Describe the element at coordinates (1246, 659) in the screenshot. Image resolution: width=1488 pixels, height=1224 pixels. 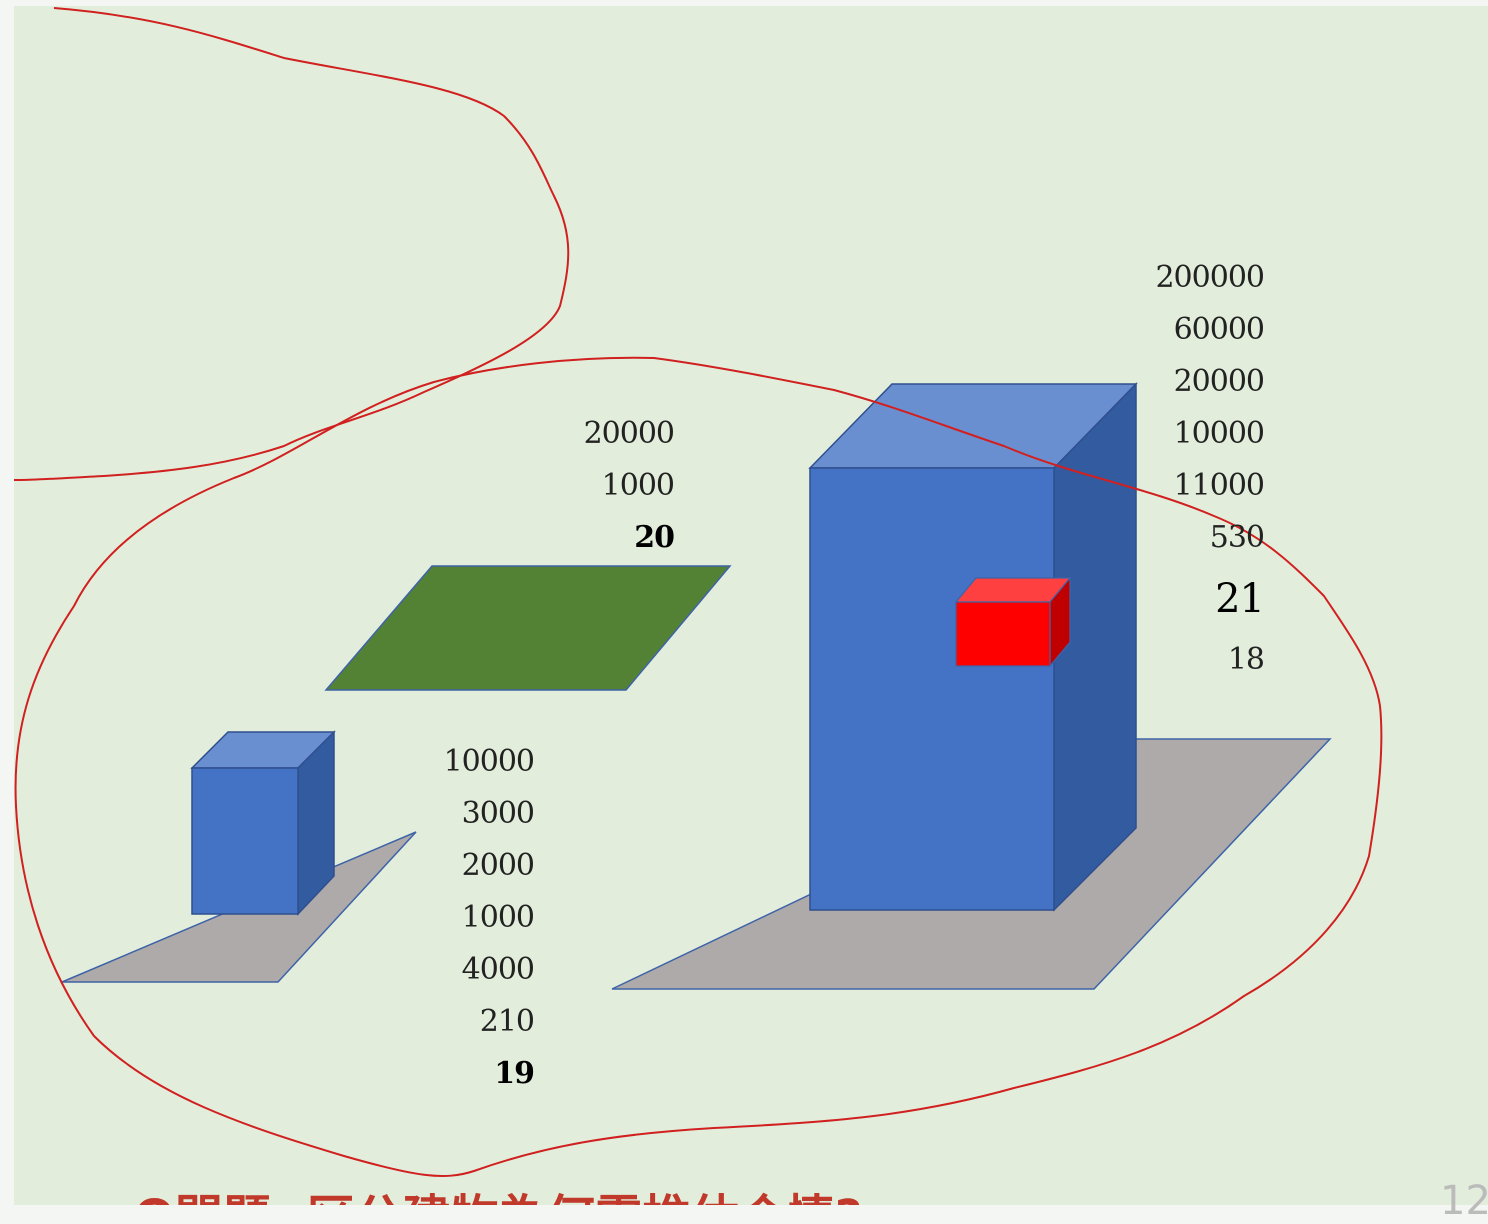
I see `right-extra: 18` at that location.